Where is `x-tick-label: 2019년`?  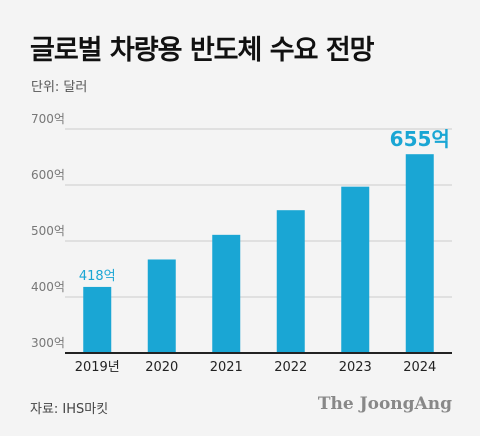 x-tick-label: 2019년 is located at coordinates (97, 367).